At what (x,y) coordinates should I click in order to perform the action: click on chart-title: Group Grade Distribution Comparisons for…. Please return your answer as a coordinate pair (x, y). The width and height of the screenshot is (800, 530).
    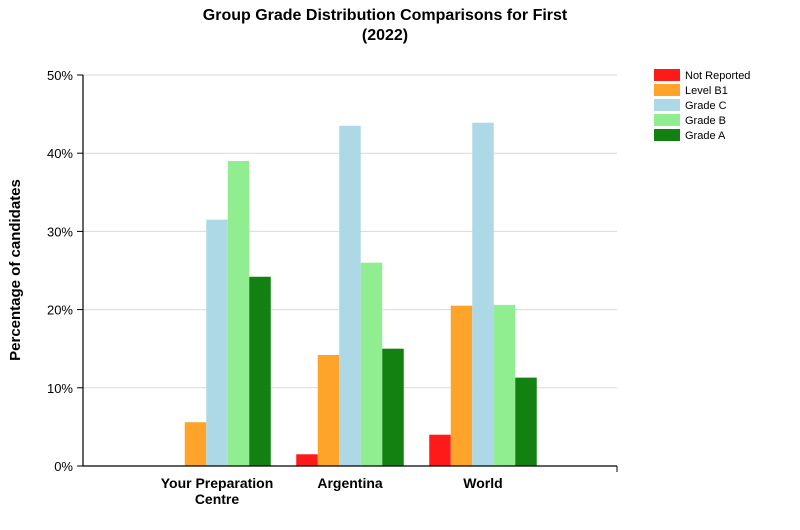
    Looking at the image, I should click on (385, 25).